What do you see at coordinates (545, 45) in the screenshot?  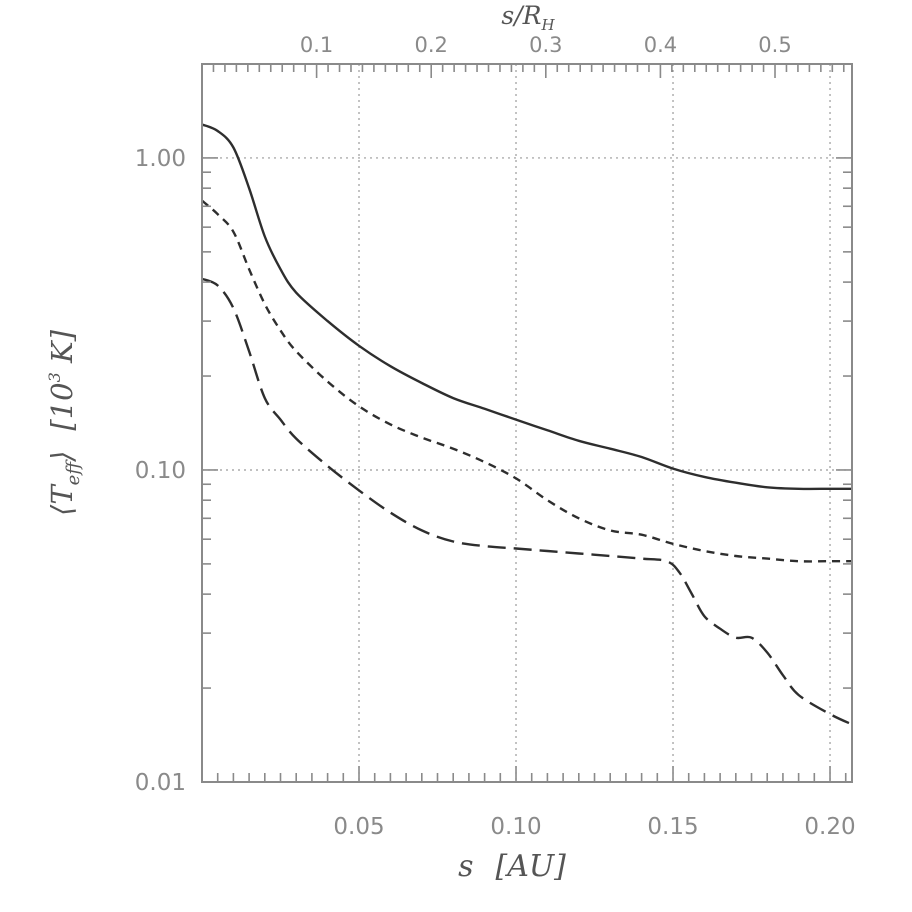 I see `top-tick-label: 0.3` at bounding box center [545, 45].